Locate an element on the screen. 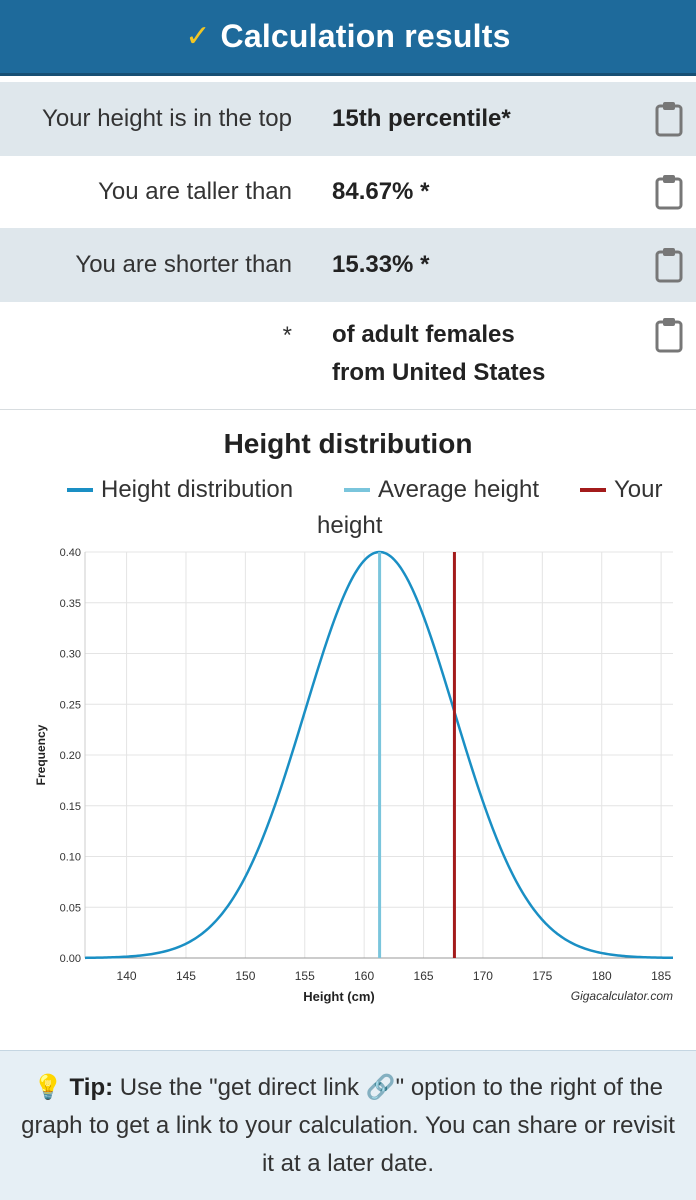 The image size is (696, 1200). y-tick-label: 0.30 is located at coordinates (70, 655).